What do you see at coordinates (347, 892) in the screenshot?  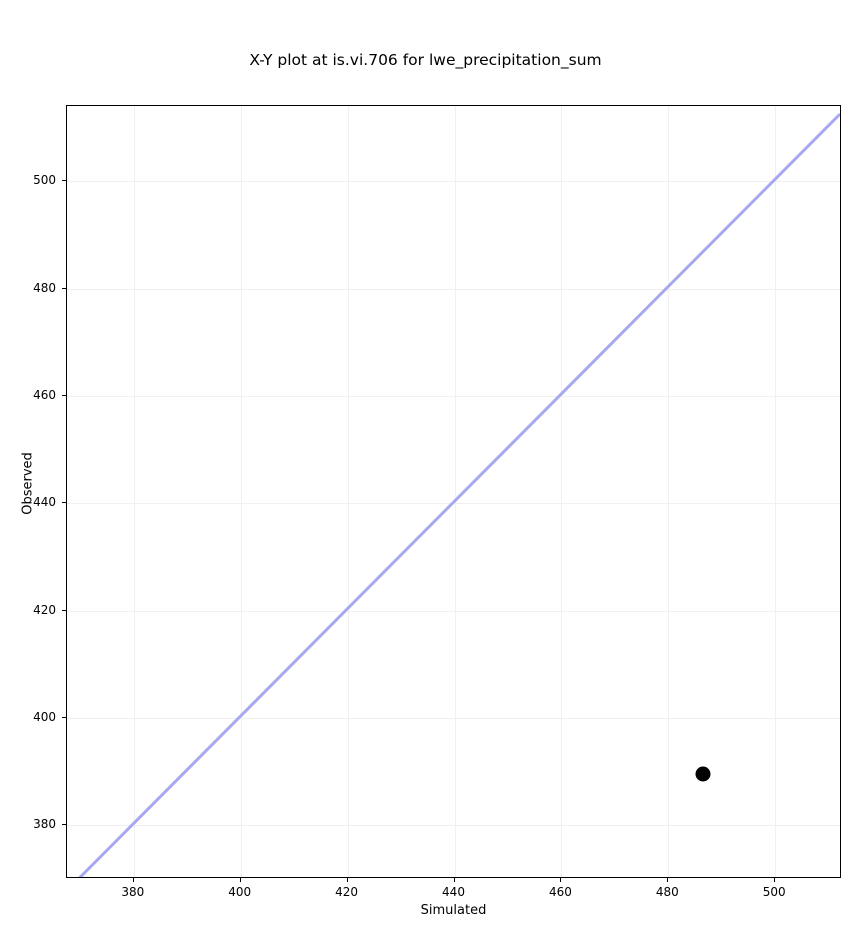 I see `x-tick-label: 420` at bounding box center [347, 892].